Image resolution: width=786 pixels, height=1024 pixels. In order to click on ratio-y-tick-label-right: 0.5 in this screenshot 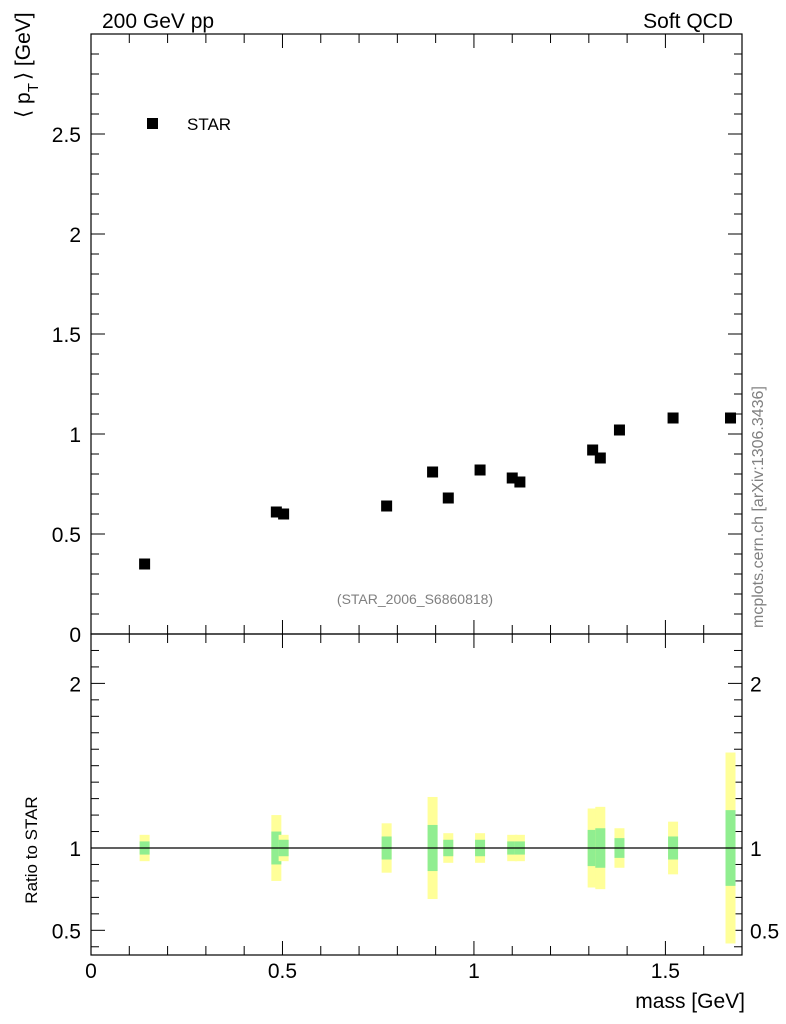, I will do `click(764, 931)`.